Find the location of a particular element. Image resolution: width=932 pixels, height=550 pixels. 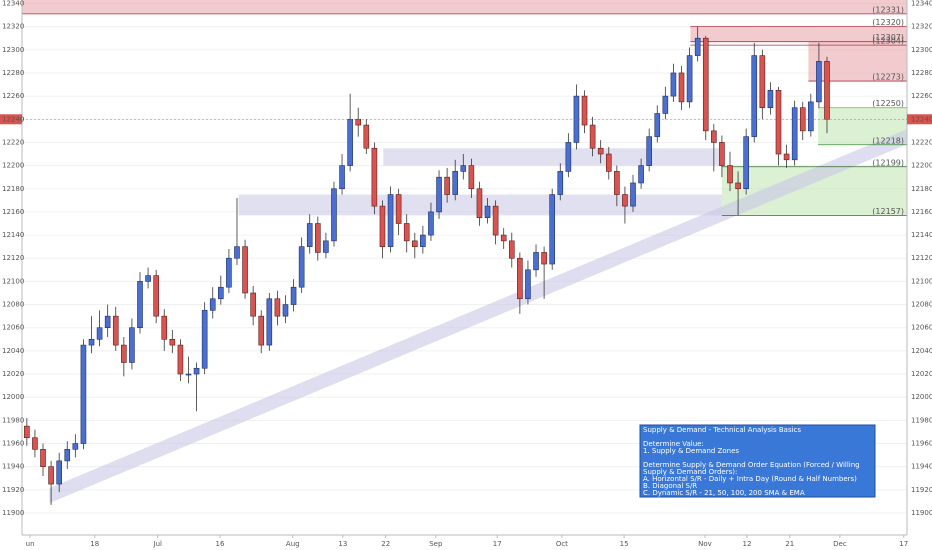

x-tick-label: 22 is located at coordinates (385, 544).